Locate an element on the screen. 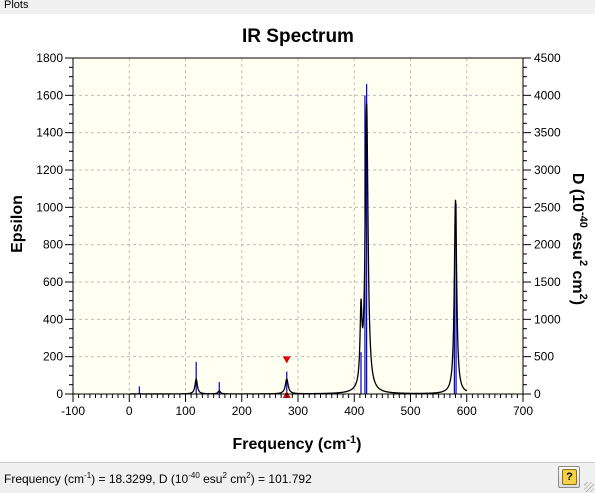  y-right-tick-label: 500 is located at coordinates (544, 357).